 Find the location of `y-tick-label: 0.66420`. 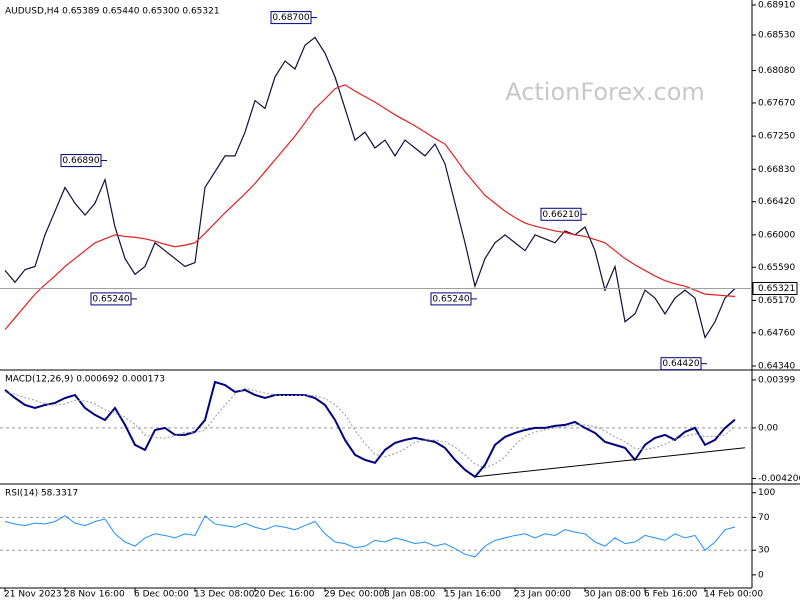

y-tick-label: 0.66420 is located at coordinates (776, 202).